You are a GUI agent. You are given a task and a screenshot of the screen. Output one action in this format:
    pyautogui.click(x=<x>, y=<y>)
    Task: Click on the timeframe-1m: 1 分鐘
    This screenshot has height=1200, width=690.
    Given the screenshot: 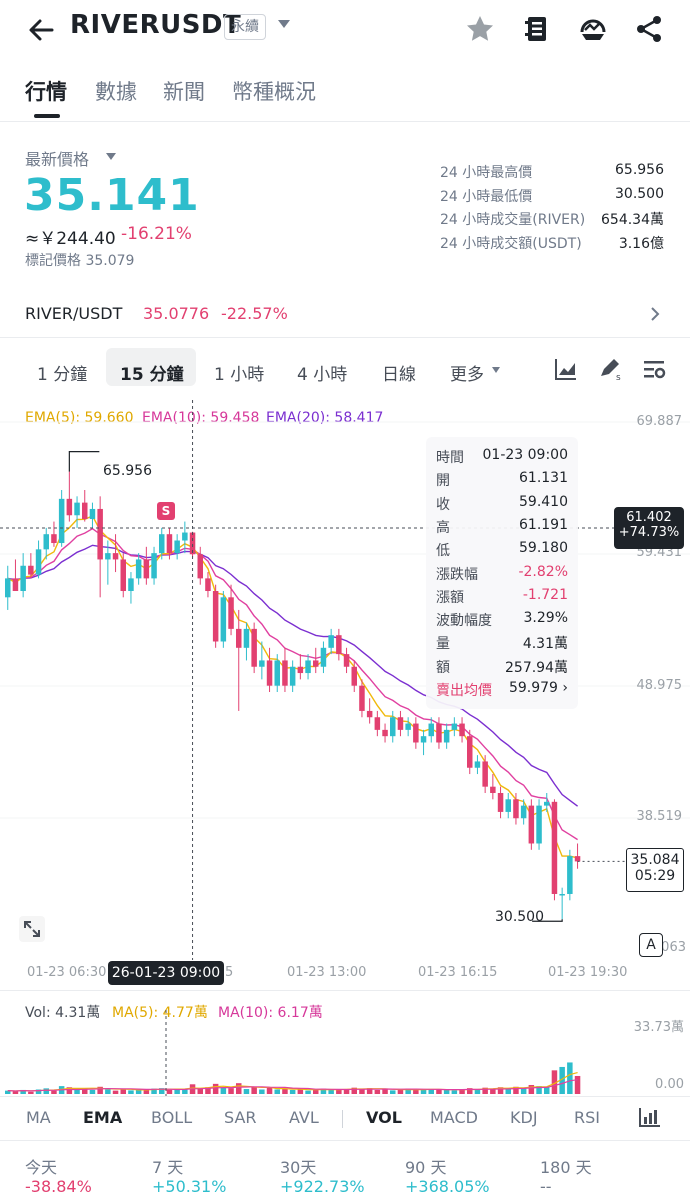 What is the action you would take?
    pyautogui.click(x=62, y=375)
    